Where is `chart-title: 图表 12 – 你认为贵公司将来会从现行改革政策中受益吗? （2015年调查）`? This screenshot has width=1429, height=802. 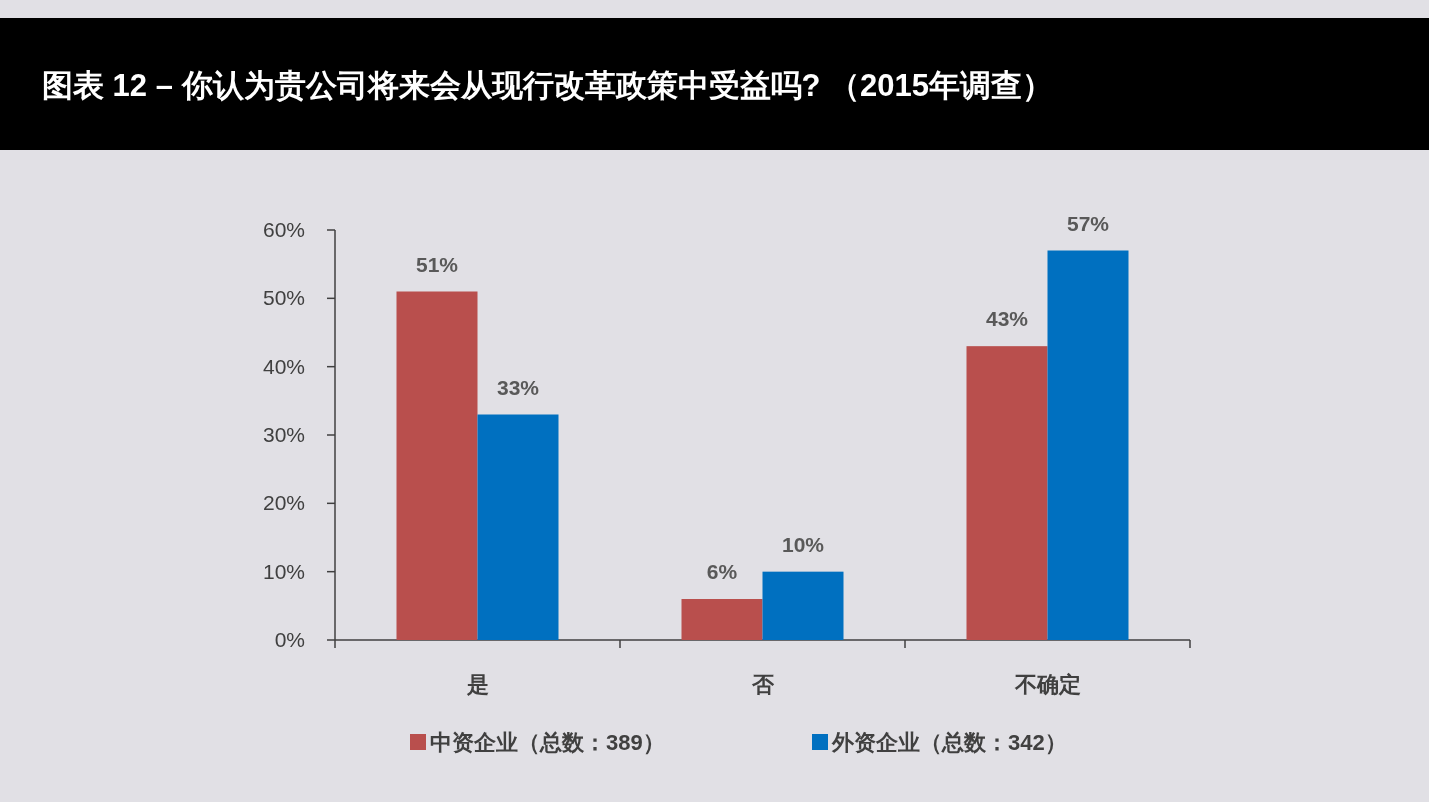 chart-title: 图表 12 – 你认为贵公司将来会从现行改革政策中受益吗? （2015年调查） is located at coordinates (548, 85).